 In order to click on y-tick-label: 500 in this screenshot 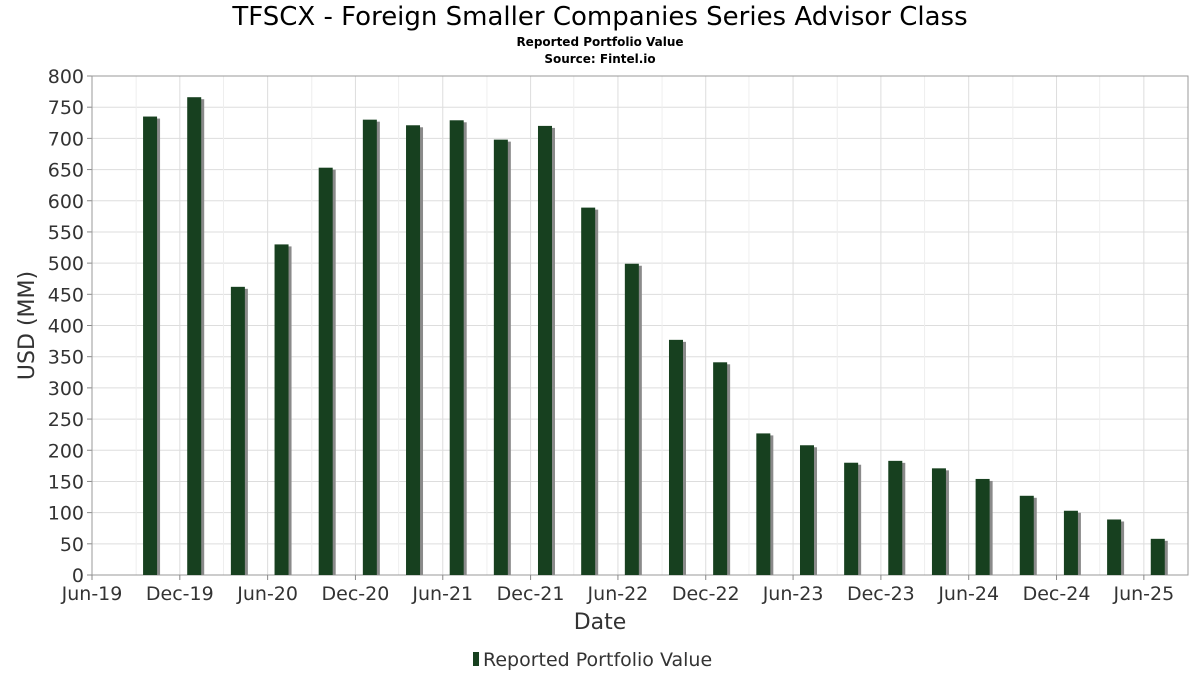, I will do `click(66, 264)`.